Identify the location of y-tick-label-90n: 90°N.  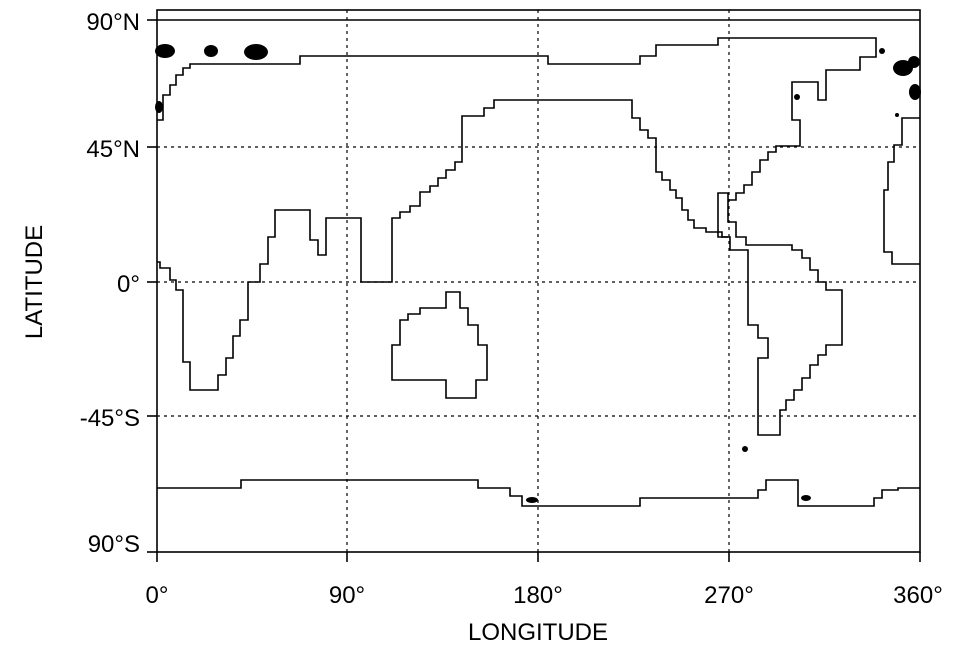
(113, 22).